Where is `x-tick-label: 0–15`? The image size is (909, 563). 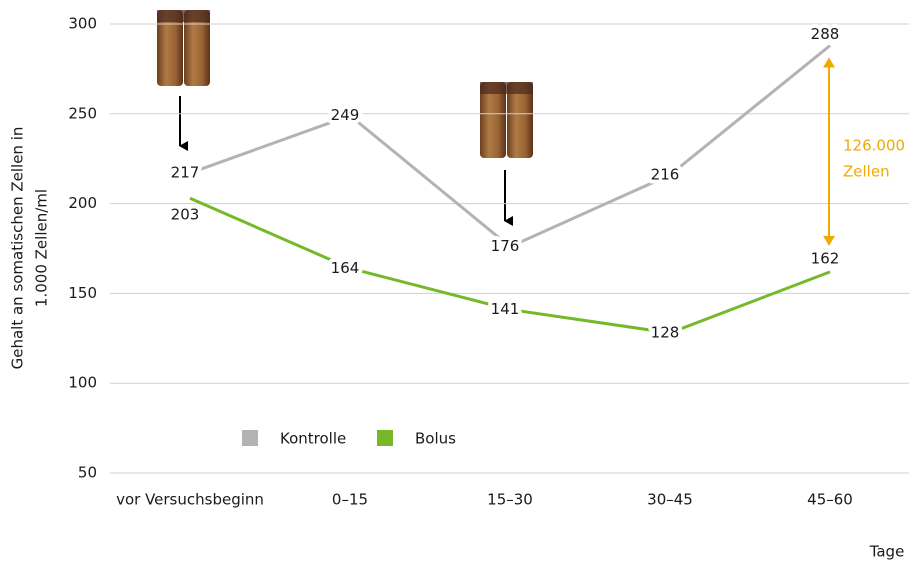 x-tick-label: 0–15 is located at coordinates (350, 500).